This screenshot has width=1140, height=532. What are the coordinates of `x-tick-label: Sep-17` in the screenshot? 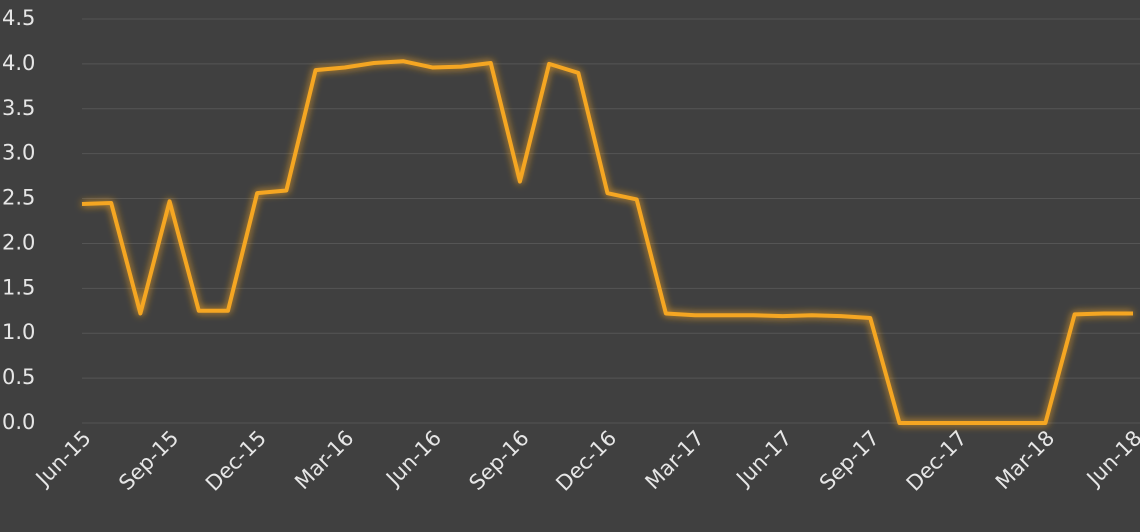 It's located at (849, 460).